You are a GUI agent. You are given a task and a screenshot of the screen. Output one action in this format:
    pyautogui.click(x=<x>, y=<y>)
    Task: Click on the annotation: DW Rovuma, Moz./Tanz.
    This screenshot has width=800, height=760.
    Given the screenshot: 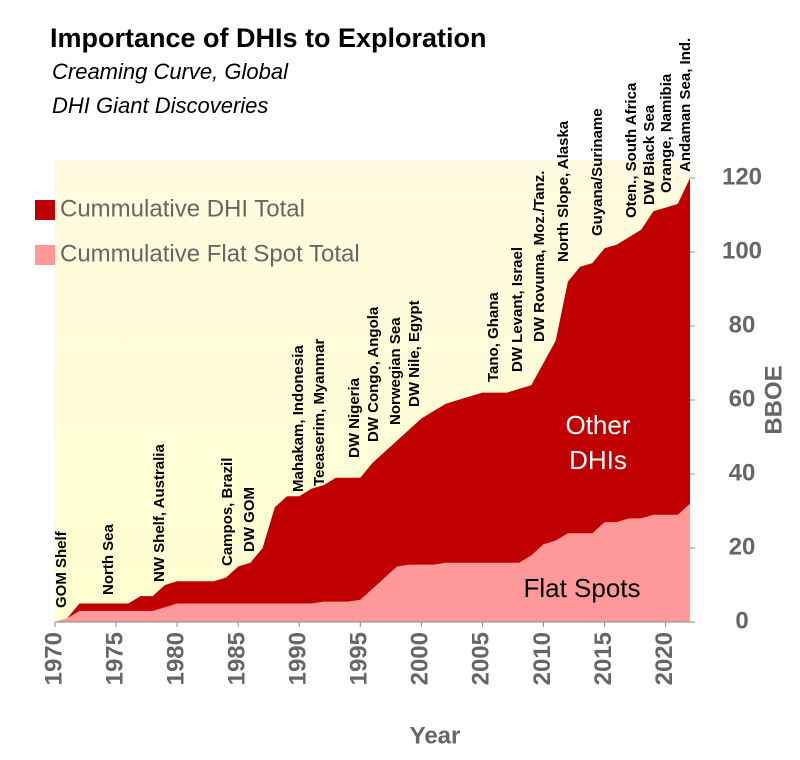 What is the action you would take?
    pyautogui.click(x=539, y=256)
    